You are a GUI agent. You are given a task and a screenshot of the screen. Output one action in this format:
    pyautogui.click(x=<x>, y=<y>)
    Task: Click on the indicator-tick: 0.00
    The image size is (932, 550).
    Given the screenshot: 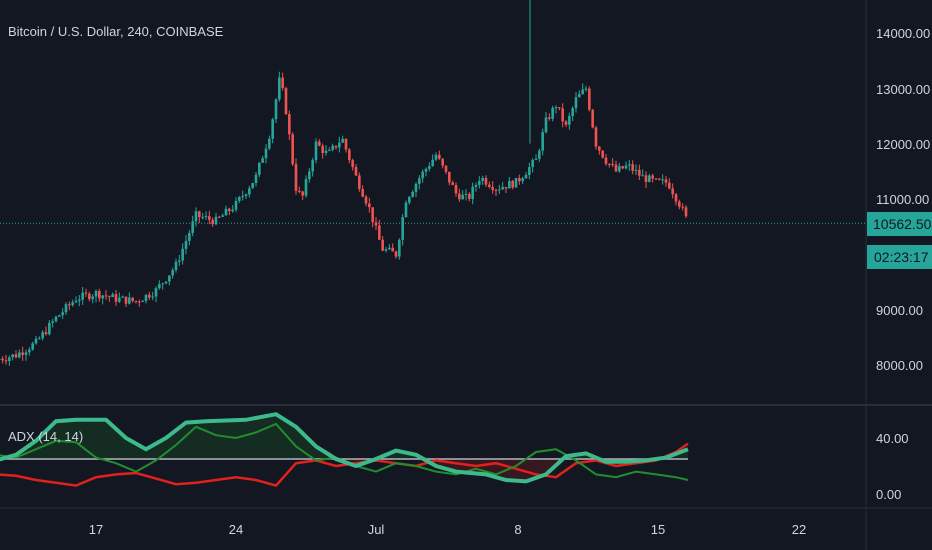 What is the action you would take?
    pyautogui.click(x=888, y=494)
    